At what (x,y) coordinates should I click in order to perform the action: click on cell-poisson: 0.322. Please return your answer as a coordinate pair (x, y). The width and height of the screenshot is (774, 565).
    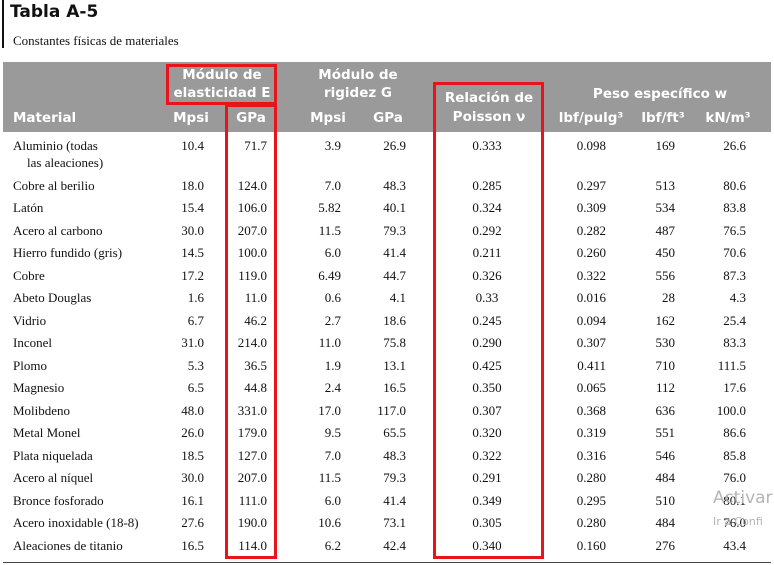
    Looking at the image, I should click on (487, 455).